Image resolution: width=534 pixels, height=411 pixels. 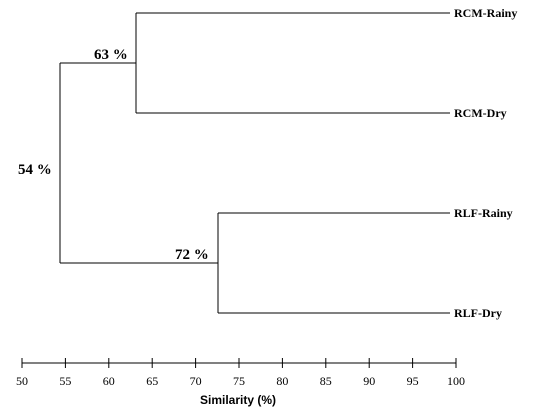 I want to click on x-axis-tick-label: 90, so click(x=369, y=381).